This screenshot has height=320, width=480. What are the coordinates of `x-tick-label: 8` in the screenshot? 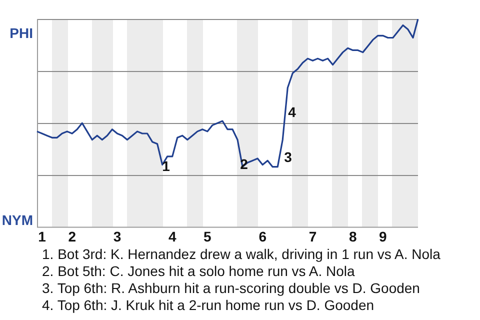 It's located at (352, 236).